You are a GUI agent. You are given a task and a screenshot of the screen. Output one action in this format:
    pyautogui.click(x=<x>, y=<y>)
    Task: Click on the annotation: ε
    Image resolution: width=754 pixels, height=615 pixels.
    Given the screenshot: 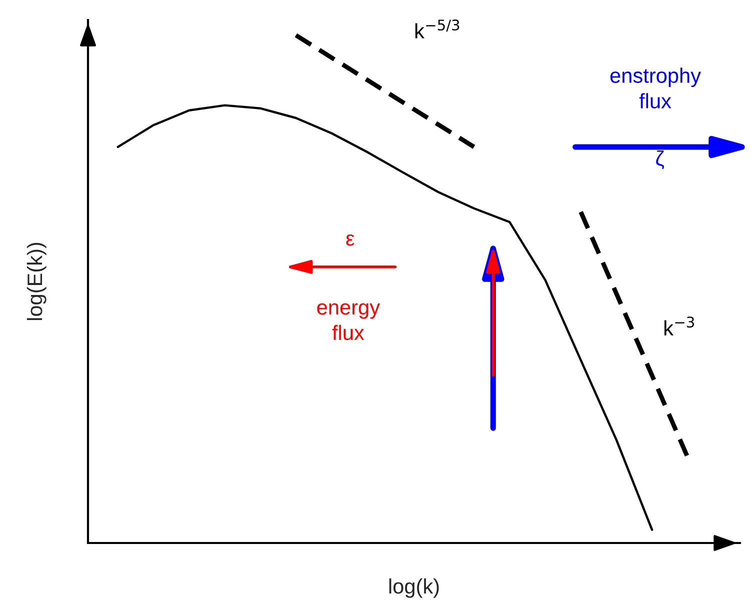 What is the action you would take?
    pyautogui.click(x=350, y=240)
    